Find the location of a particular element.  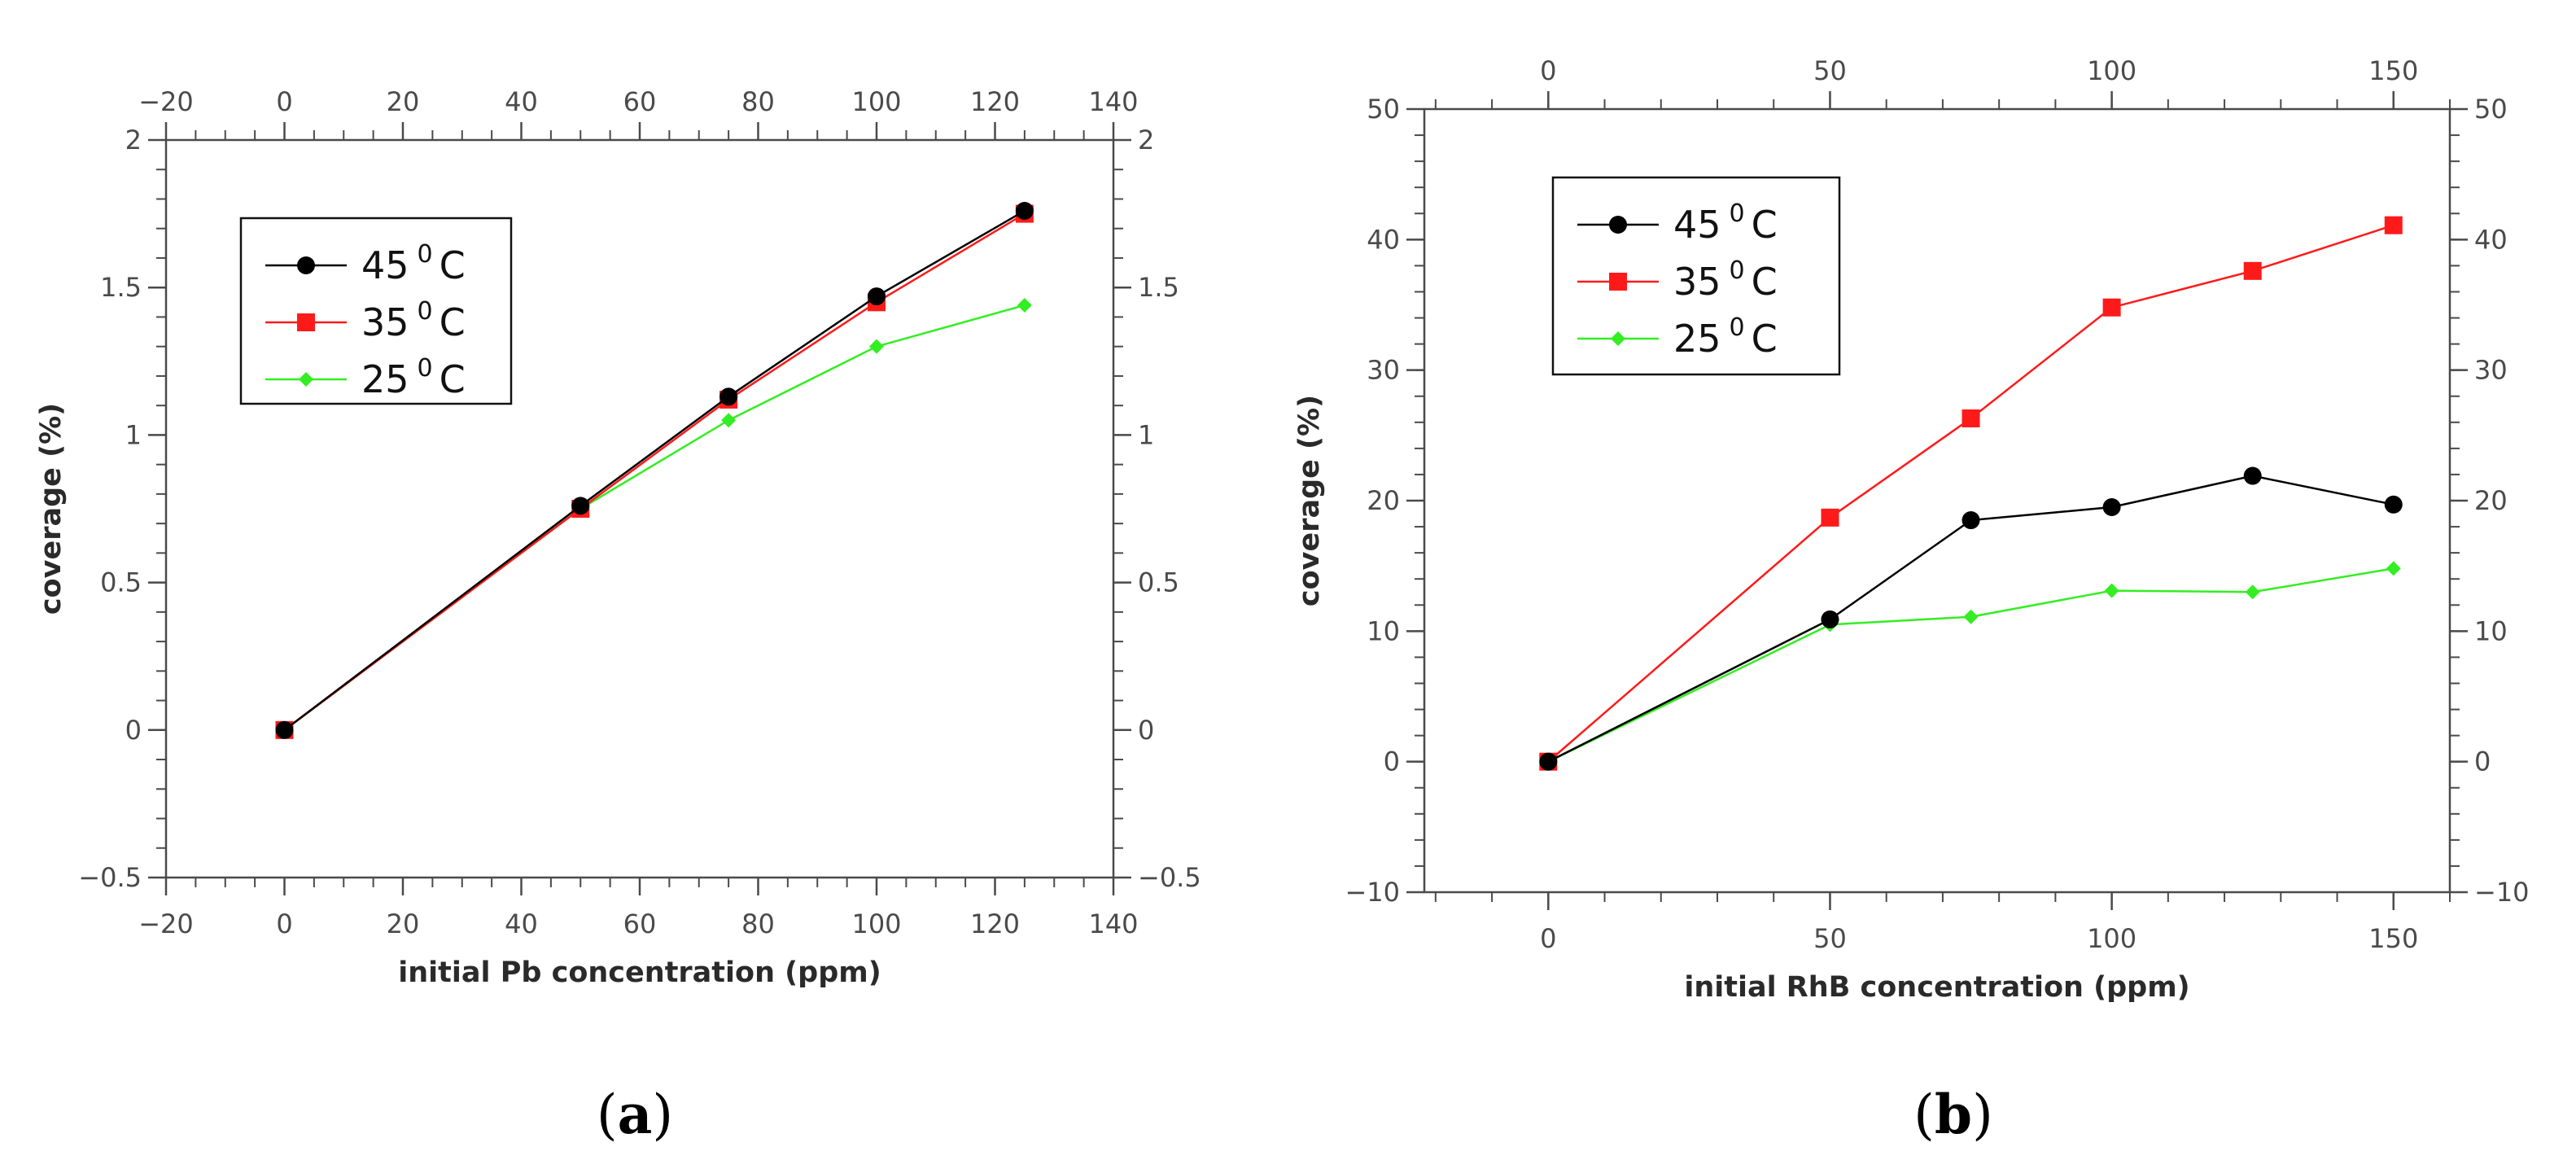

x-tick-label-top: 60 is located at coordinates (640, 101).